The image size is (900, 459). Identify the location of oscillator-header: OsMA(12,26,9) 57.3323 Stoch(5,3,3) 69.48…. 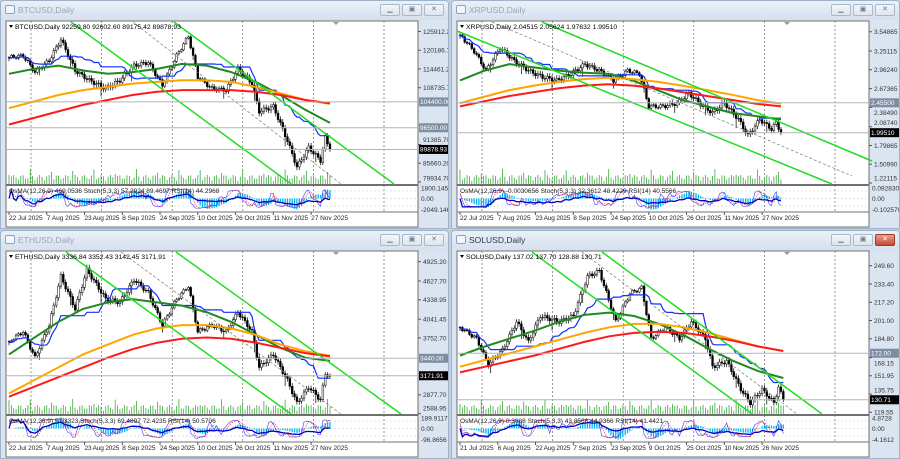
(112, 421).